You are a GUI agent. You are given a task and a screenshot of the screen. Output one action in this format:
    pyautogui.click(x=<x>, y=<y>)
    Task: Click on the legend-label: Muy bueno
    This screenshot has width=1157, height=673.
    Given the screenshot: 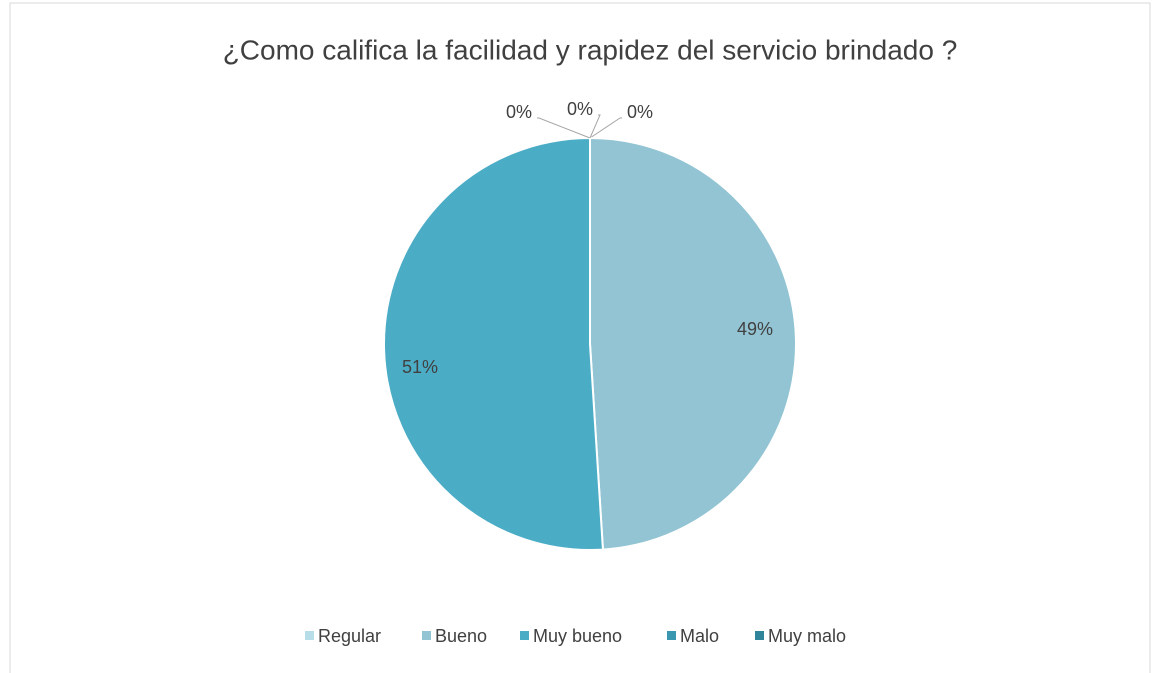 What is the action you would take?
    pyautogui.click(x=577, y=636)
    